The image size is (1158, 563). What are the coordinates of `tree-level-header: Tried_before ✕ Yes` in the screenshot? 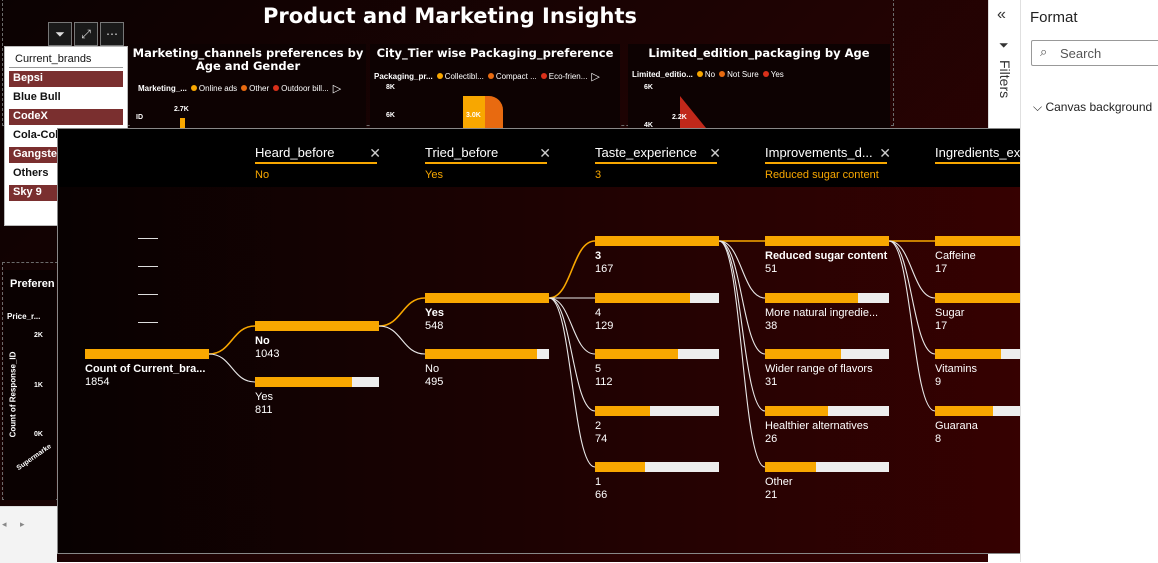 It's located at (488, 163).